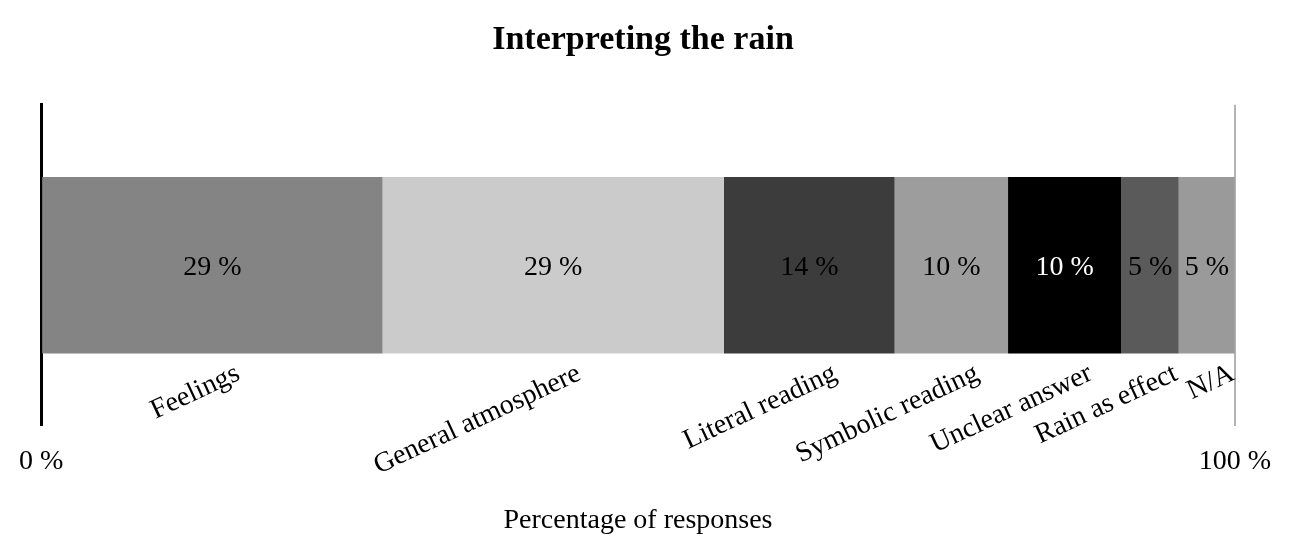 The width and height of the screenshot is (1290, 538). I want to click on data-label: 14 %, so click(809, 265).